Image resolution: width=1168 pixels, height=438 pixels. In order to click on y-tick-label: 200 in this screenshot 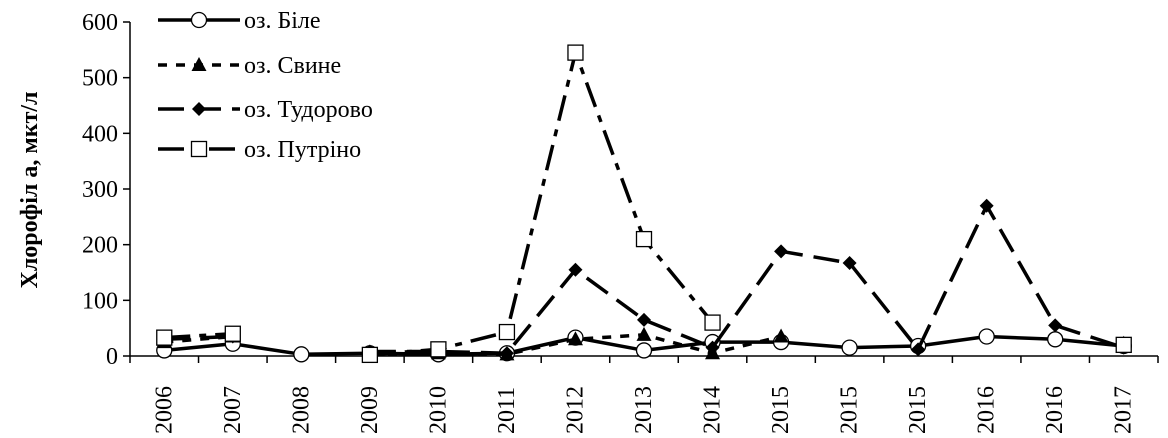, I will do `click(100, 246)`.